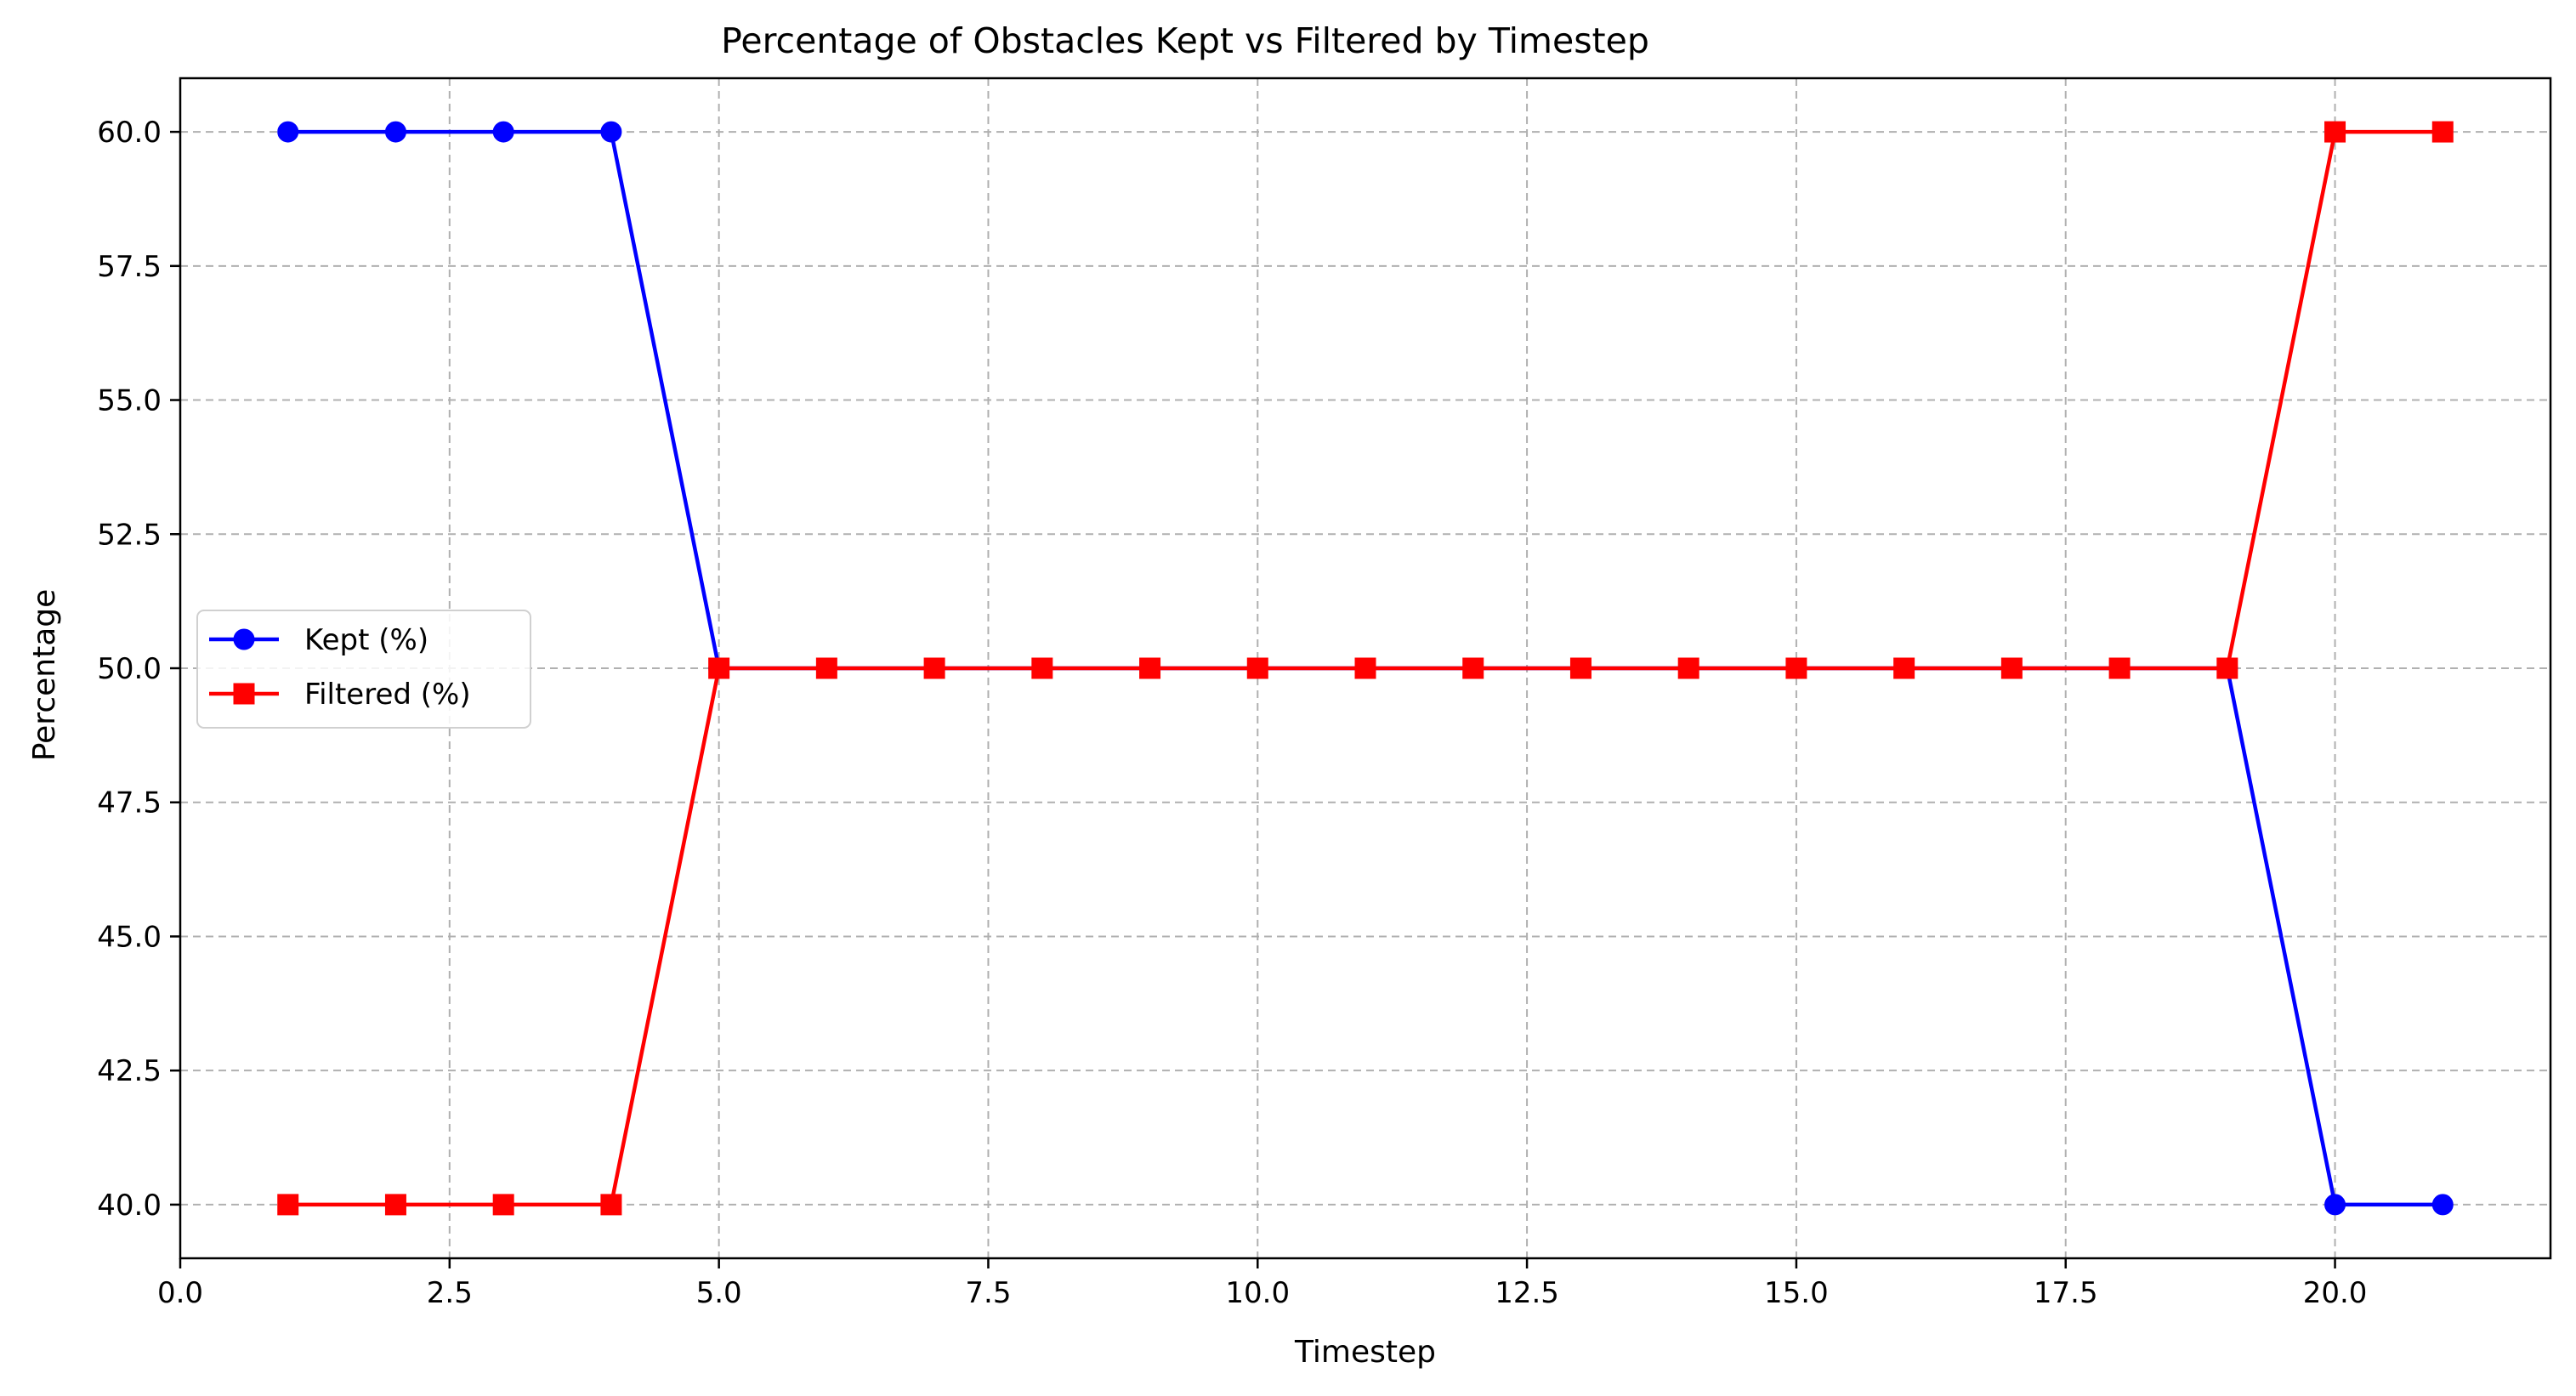 This screenshot has width=2576, height=1396. Describe the element at coordinates (180, 1293) in the screenshot. I see `x-tick-label: 0.0` at that location.